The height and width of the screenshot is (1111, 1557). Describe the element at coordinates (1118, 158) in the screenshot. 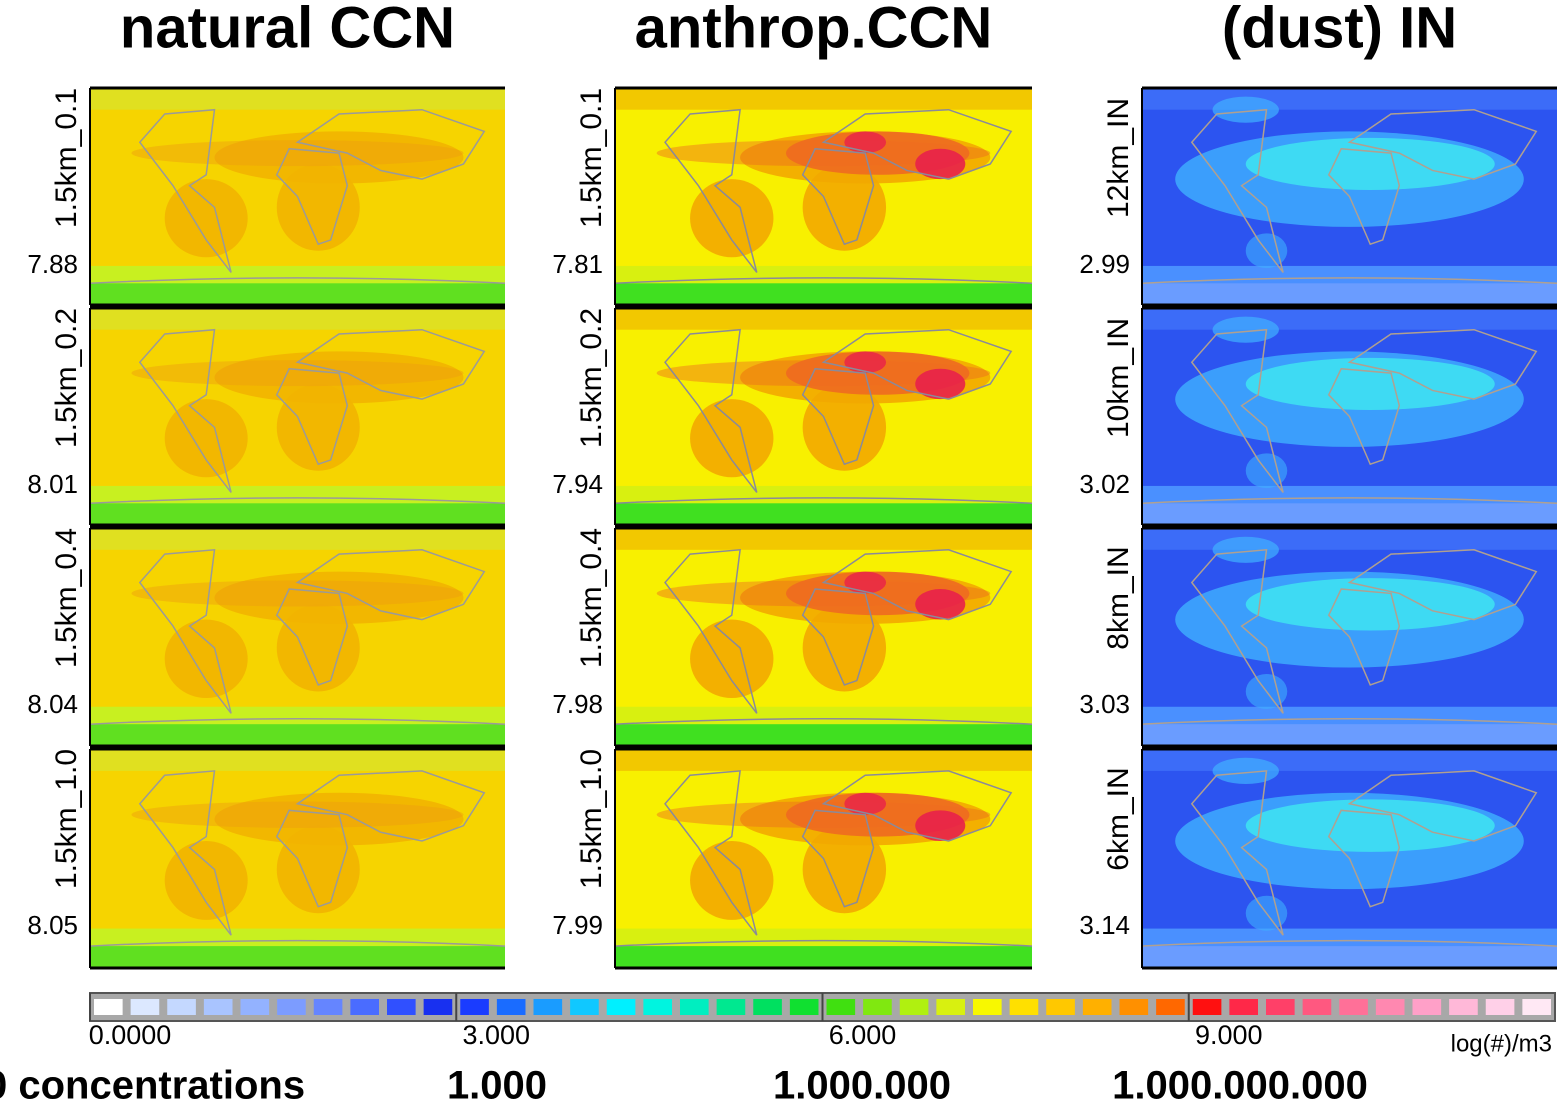

I see `row-label: 12km_IN` at that location.